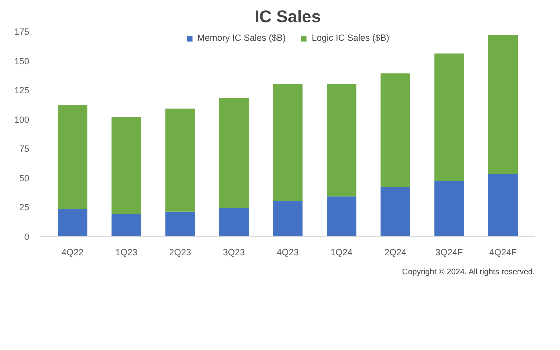  I want to click on y-tick-label: 50, so click(24, 178).